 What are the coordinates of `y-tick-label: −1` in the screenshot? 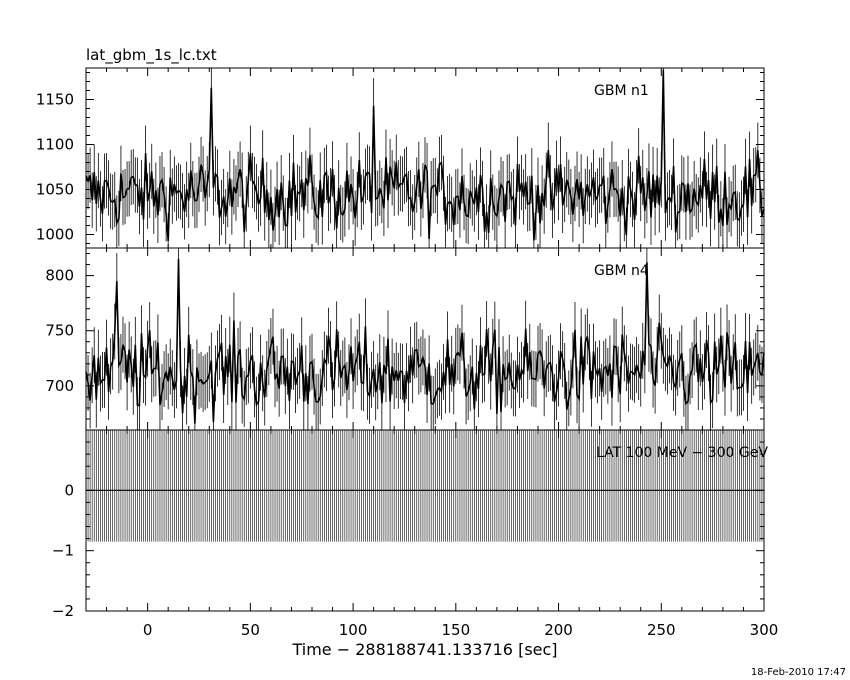 It's located at (63, 551).